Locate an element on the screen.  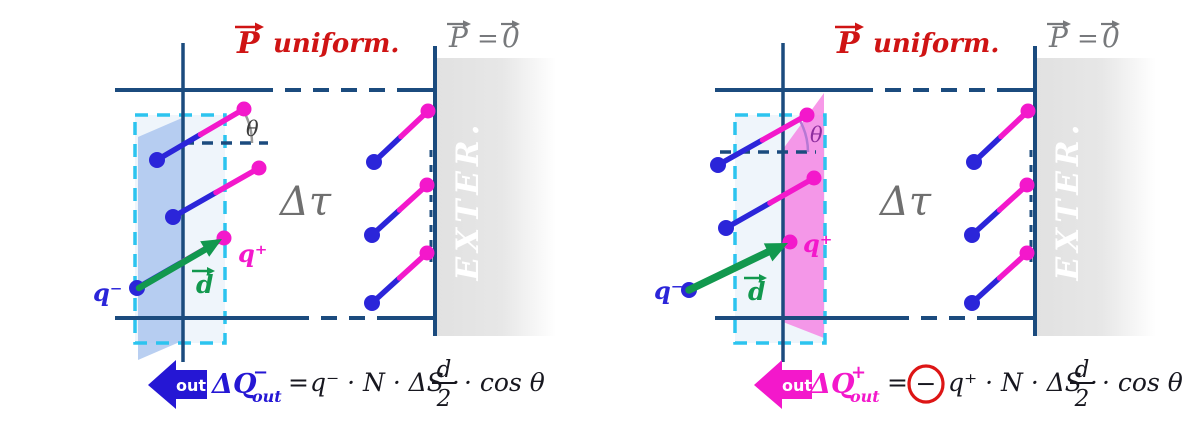
formula-positive: ΔQ + out = − q⁺ · N · ΔS · d 2 · cos θ is located at coordinates (995, 384).